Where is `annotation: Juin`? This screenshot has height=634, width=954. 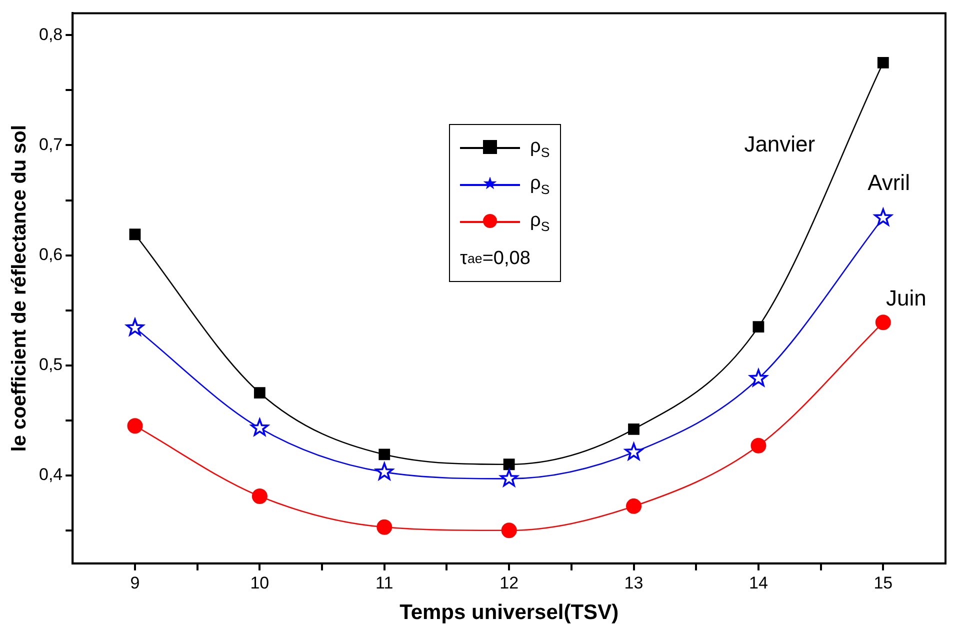 annotation: Juin is located at coordinates (906, 297).